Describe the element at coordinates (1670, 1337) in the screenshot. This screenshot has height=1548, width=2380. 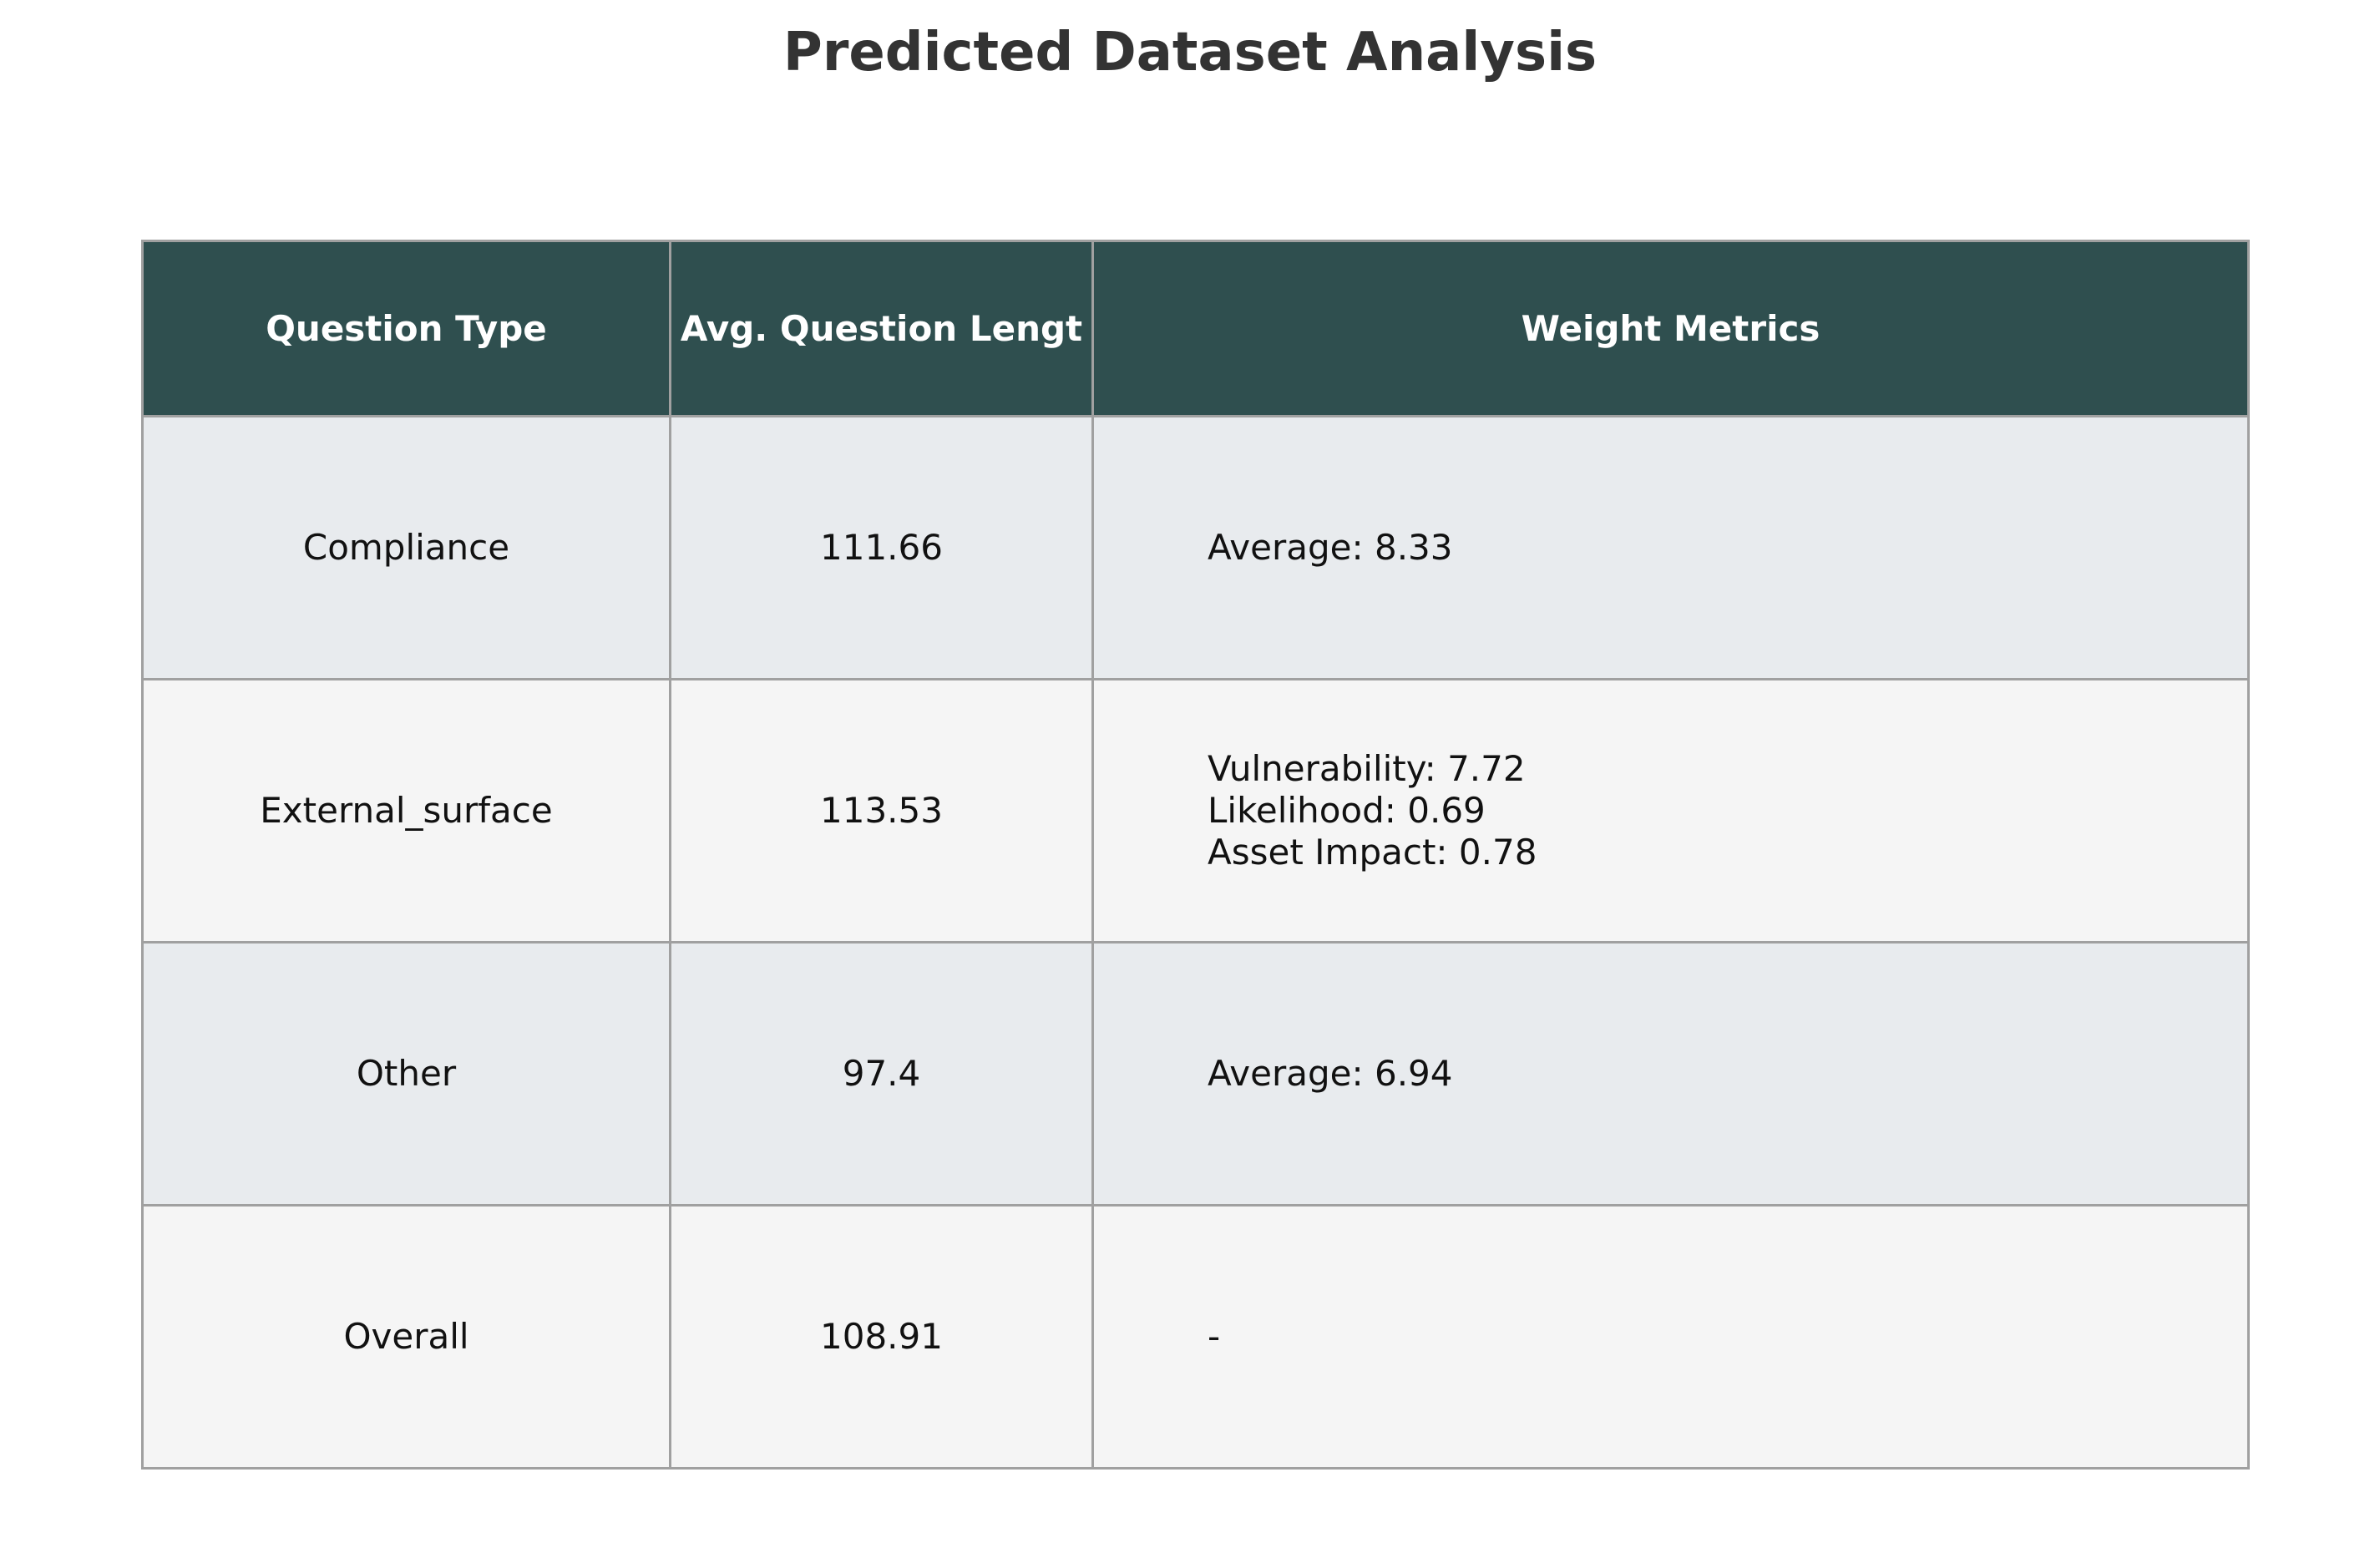
I see `cell-weight-metrics: -` at that location.